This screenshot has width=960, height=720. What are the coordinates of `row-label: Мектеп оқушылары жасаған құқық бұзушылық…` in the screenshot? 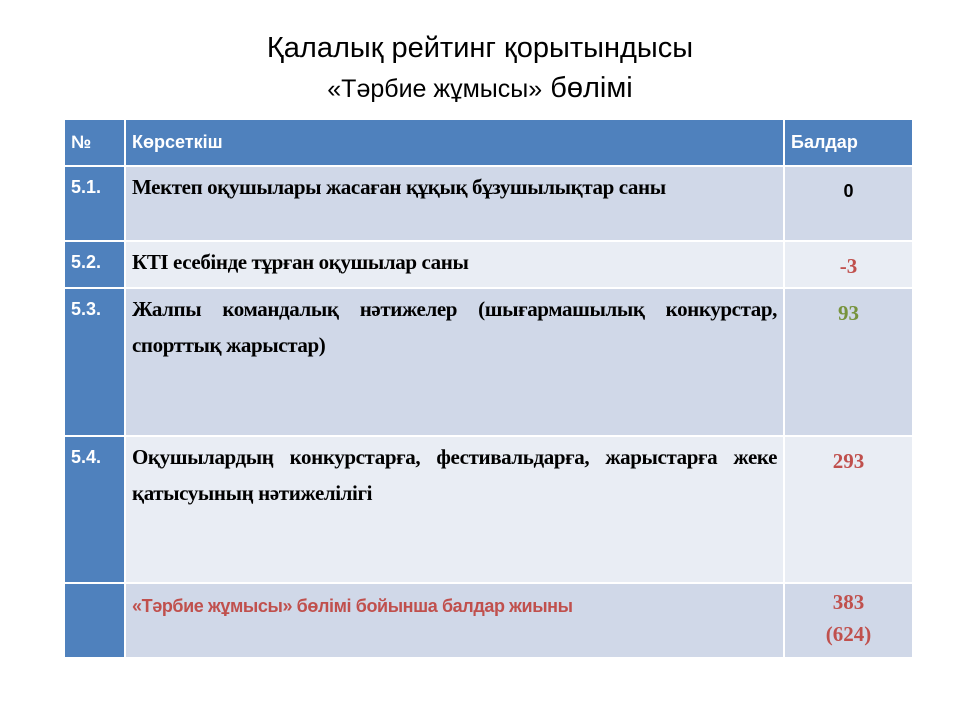 It's located at (453, 203).